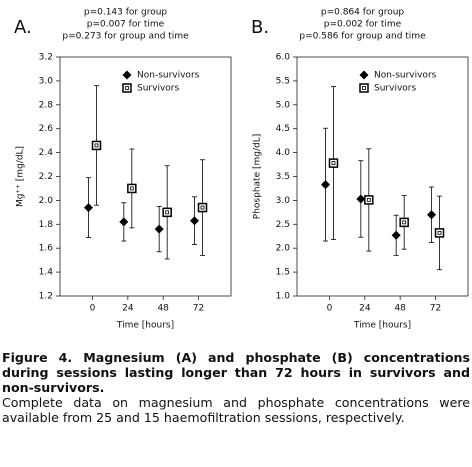 This screenshot has height=467, width=472. What do you see at coordinates (363, 13) in the screenshot?
I see `annotation: p=0.864 for group` at bounding box center [363, 13].